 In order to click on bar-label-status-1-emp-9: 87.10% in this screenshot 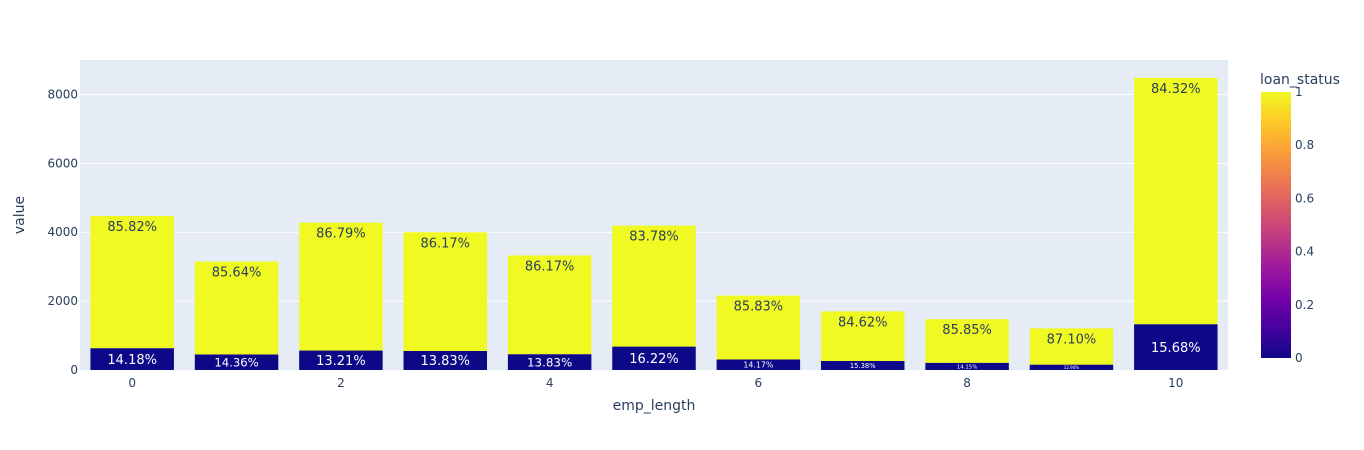, I will do `click(1072, 339)`.